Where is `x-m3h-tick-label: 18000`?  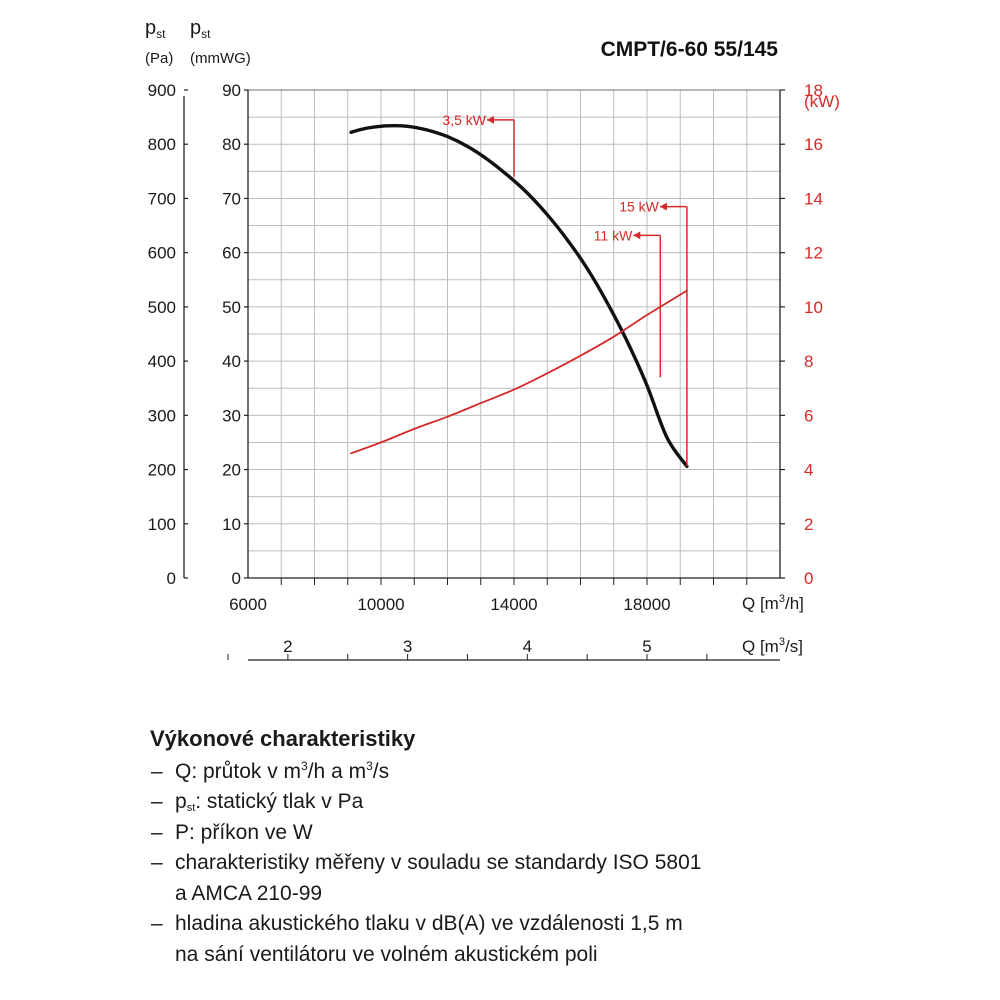 x-m3h-tick-label: 18000 is located at coordinates (646, 604).